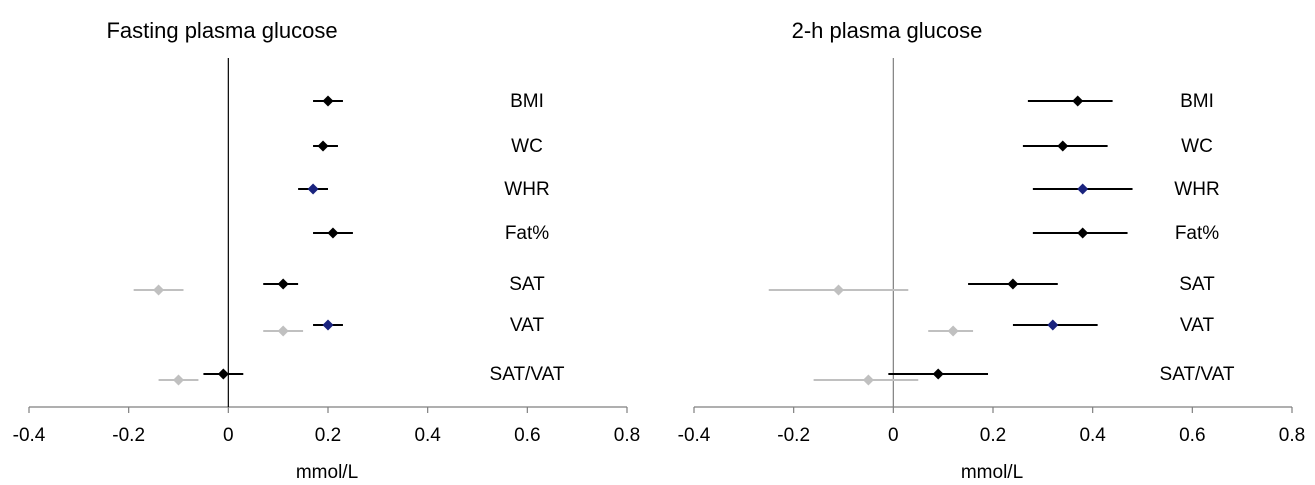 The width and height of the screenshot is (1315, 485). What do you see at coordinates (527, 284) in the screenshot?
I see `variable-label-fasting: SAT` at bounding box center [527, 284].